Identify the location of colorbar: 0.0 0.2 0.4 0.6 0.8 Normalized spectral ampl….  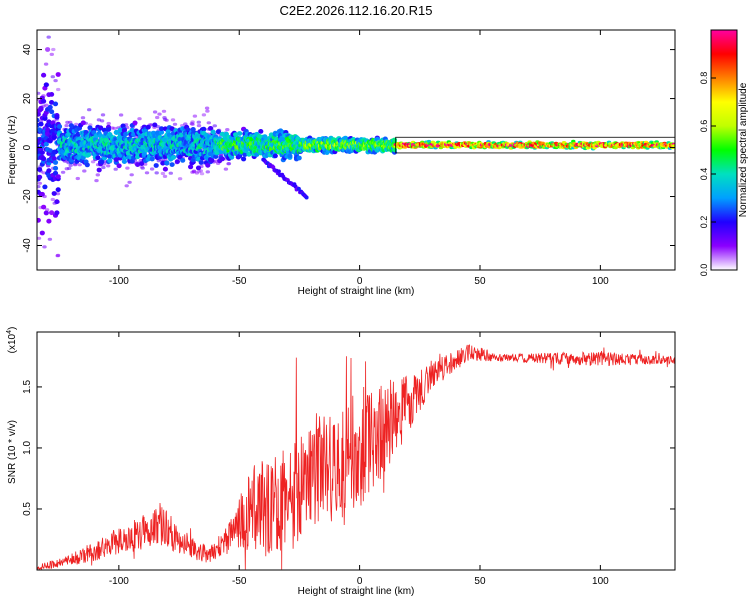
(724, 152).